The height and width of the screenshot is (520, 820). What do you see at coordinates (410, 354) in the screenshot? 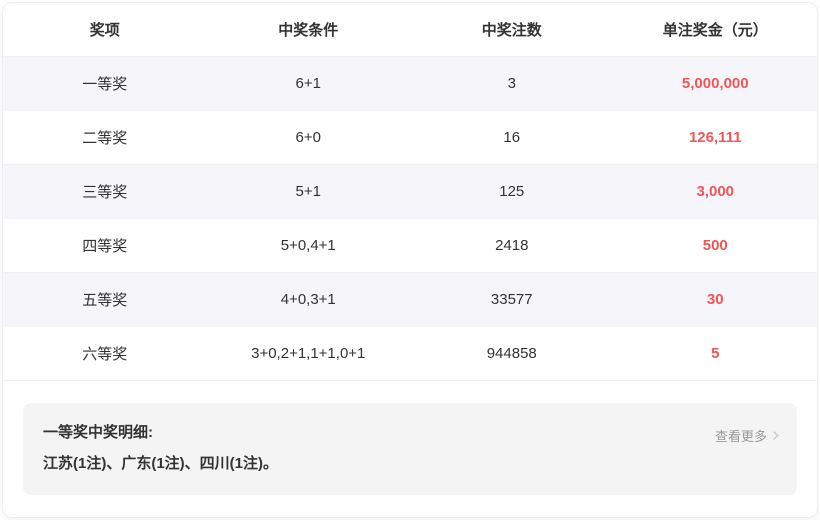
I see `table-row: 六等奖 3+0,2+1,1+1,0+1 944858 5` at bounding box center [410, 354].